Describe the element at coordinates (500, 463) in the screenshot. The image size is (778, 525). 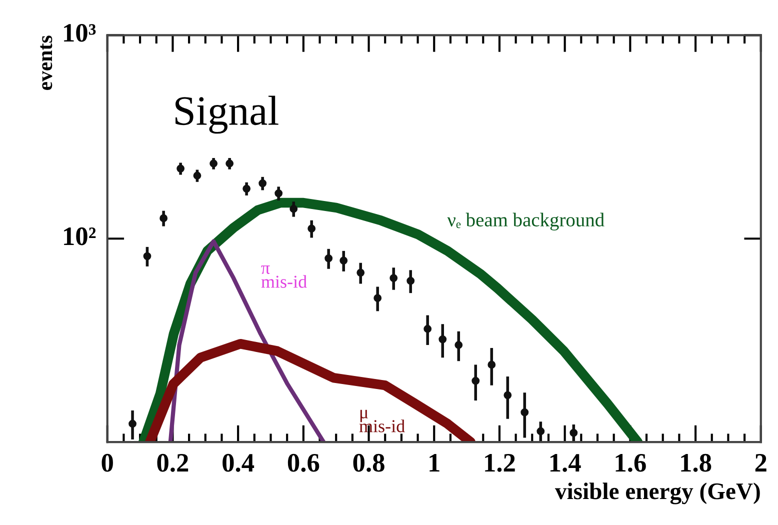
I see `x-tick-label: 1.2` at that location.